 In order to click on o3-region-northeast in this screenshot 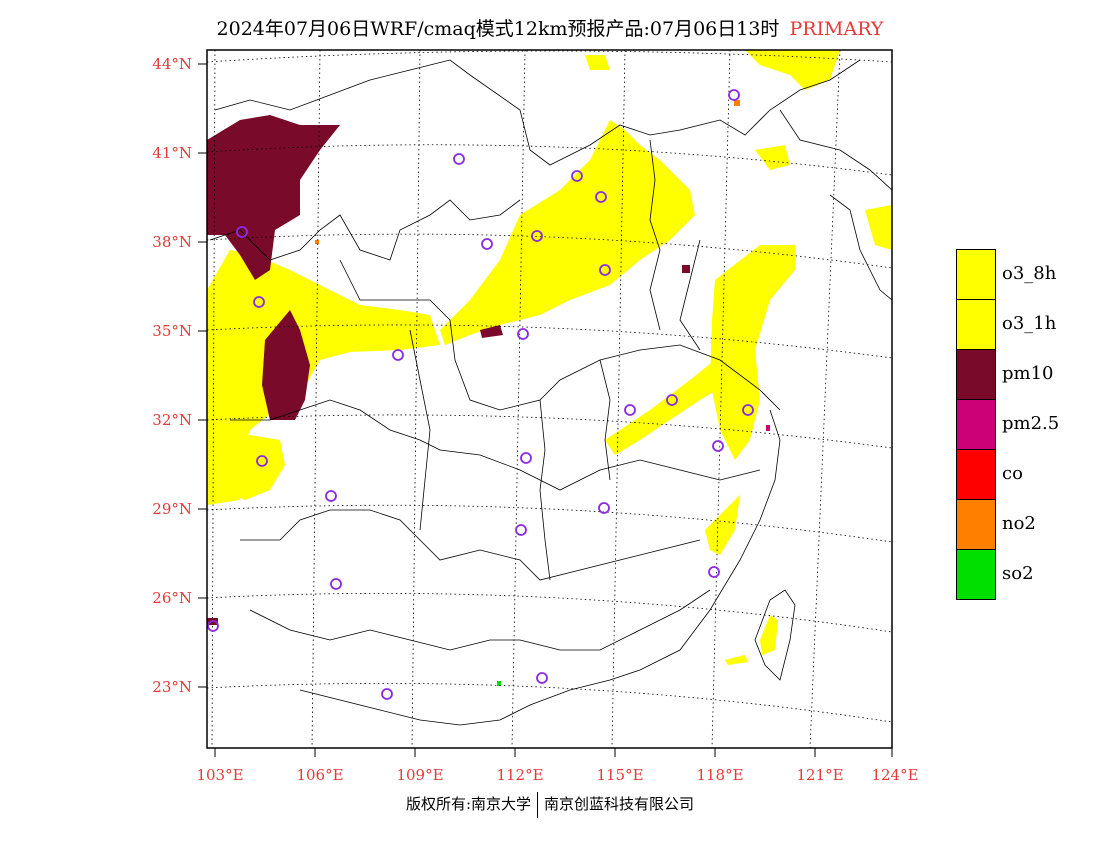, I will do `click(792, 70)`.